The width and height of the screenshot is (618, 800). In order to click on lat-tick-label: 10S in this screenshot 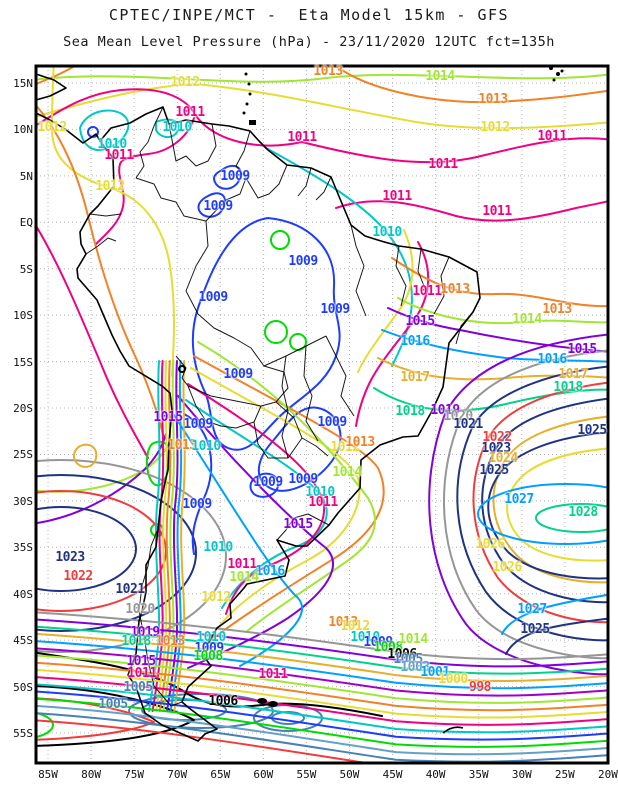, I will do `click(23, 316)`.